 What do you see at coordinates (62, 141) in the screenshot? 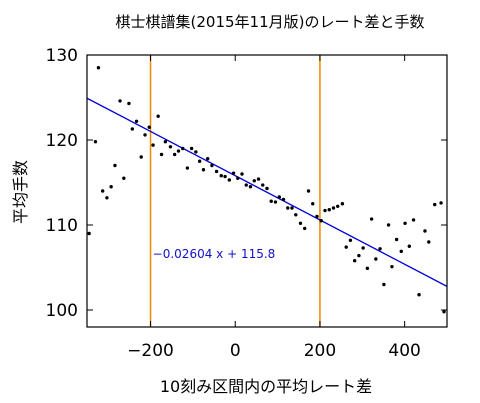
I see `y-tick-label: 120` at bounding box center [62, 141].